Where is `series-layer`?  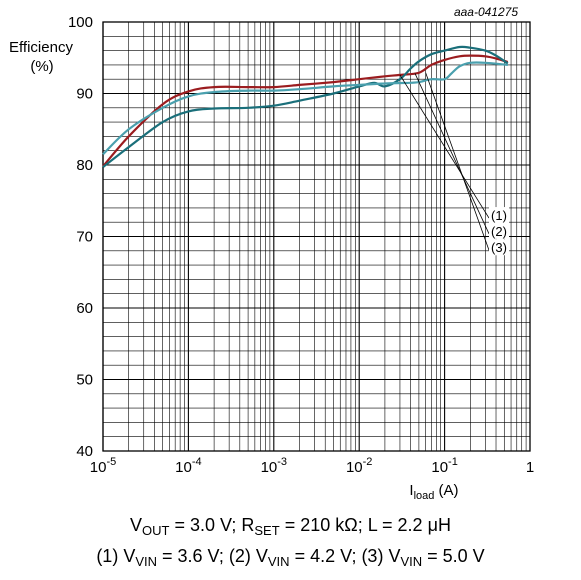 series-layer is located at coordinates (305, 106).